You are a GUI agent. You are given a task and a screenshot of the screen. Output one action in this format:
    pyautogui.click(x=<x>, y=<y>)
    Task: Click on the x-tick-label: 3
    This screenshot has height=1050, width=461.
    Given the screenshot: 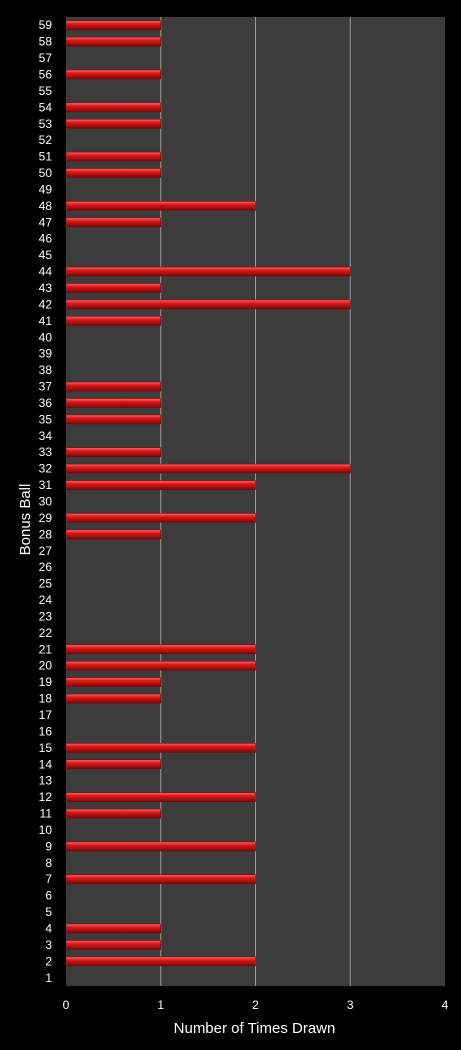 What is the action you would take?
    pyautogui.click(x=350, y=1005)
    